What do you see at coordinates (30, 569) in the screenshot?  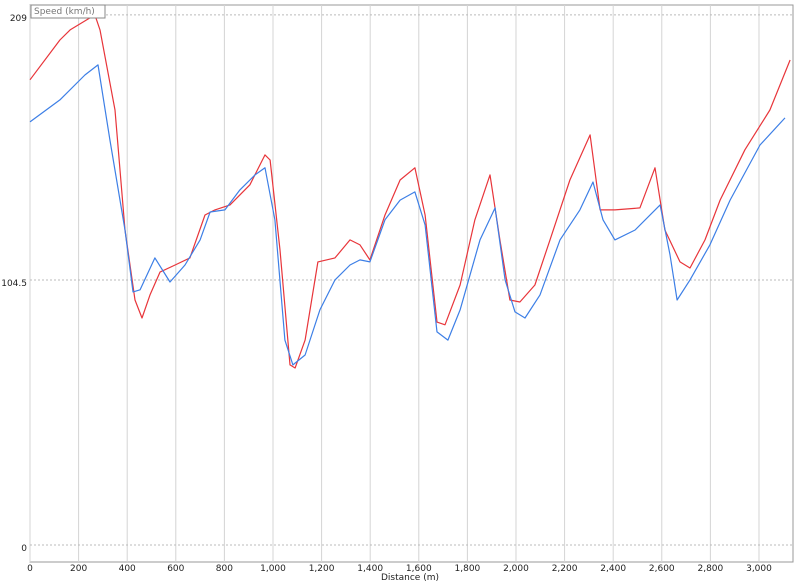 I see `x-tick-label: 0` at bounding box center [30, 569].